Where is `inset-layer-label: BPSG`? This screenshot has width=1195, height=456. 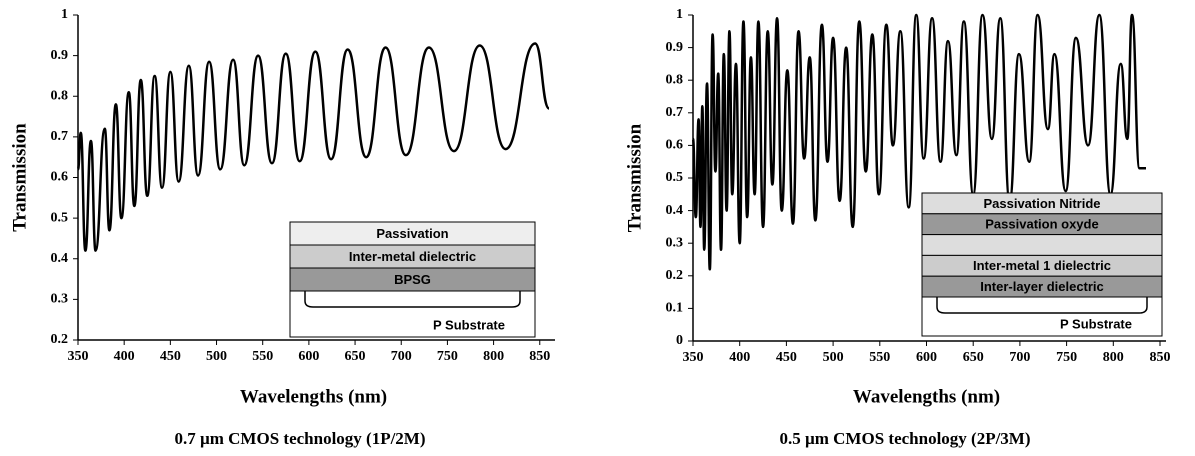 inset-layer-label: BPSG is located at coordinates (412, 279).